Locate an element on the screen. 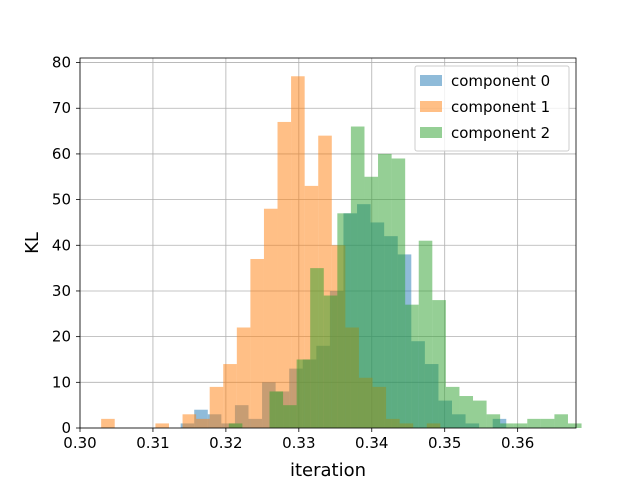 This screenshot has width=640, height=480. y-tick-label: 40 is located at coordinates (61, 245).